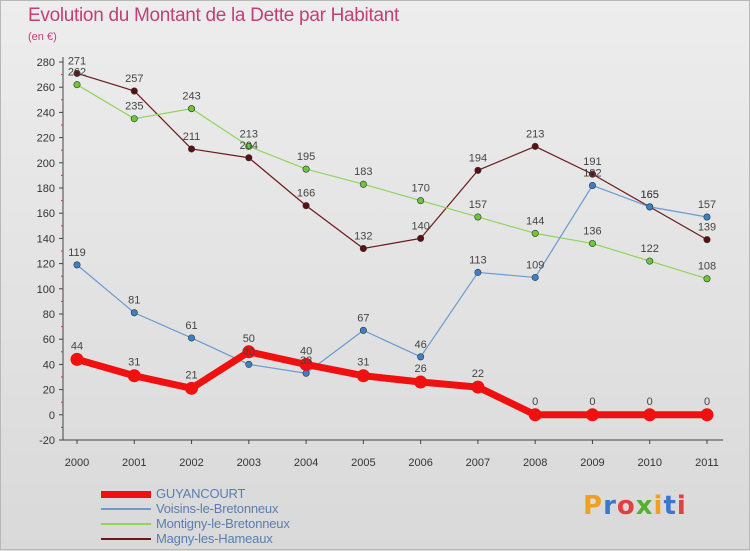  I want to click on series-line-guyancourt, so click(392, 383).